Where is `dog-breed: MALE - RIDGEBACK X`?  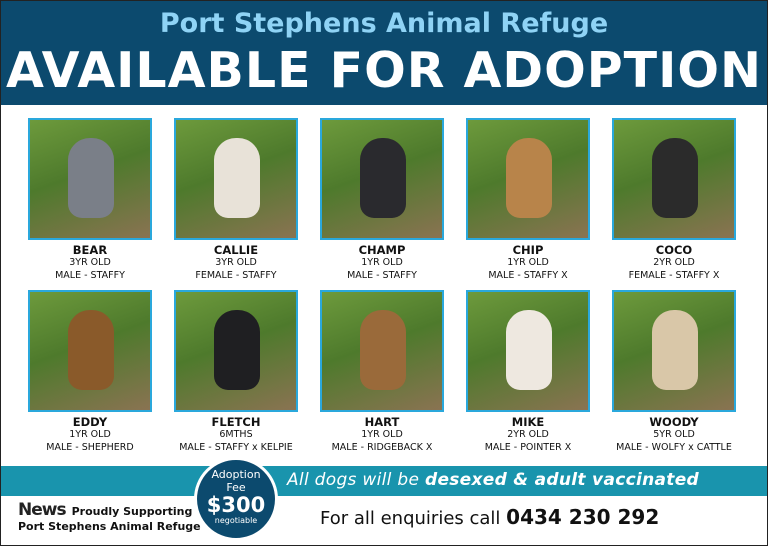
dog-breed: MALE - RIDGEBACK X is located at coordinates (382, 447).